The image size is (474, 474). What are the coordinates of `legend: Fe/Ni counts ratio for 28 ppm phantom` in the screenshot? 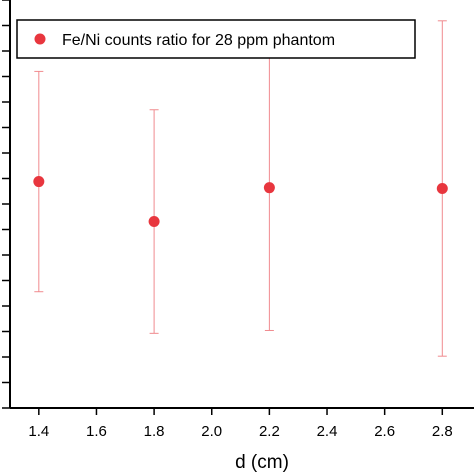 It's located at (216, 39).